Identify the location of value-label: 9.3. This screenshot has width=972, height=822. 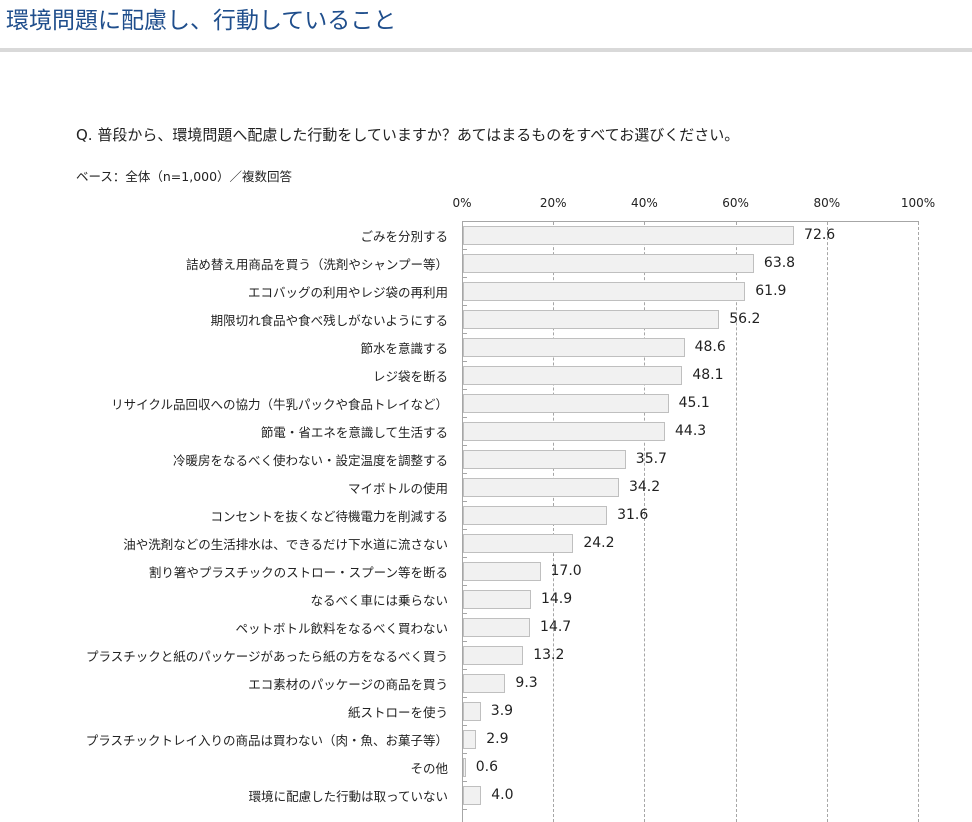
(526, 683).